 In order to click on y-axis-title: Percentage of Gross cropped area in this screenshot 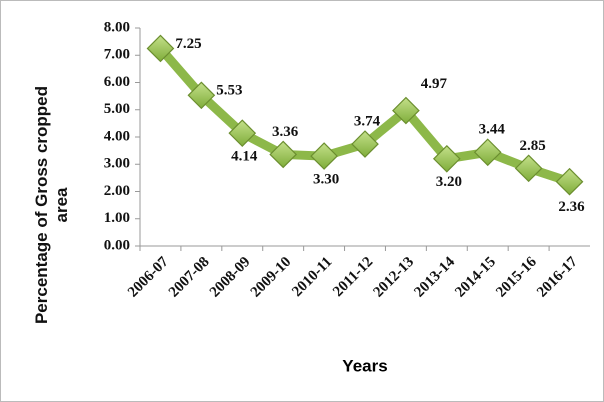, I will do `click(51, 205)`.